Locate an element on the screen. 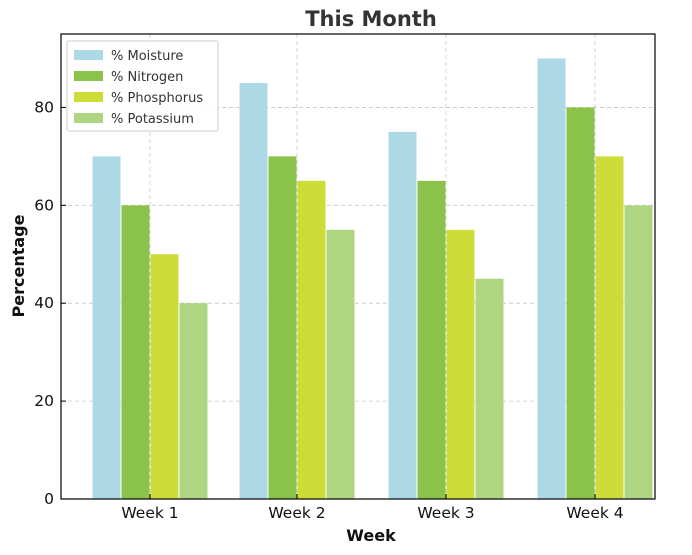  legend-box is located at coordinates (142, 86).